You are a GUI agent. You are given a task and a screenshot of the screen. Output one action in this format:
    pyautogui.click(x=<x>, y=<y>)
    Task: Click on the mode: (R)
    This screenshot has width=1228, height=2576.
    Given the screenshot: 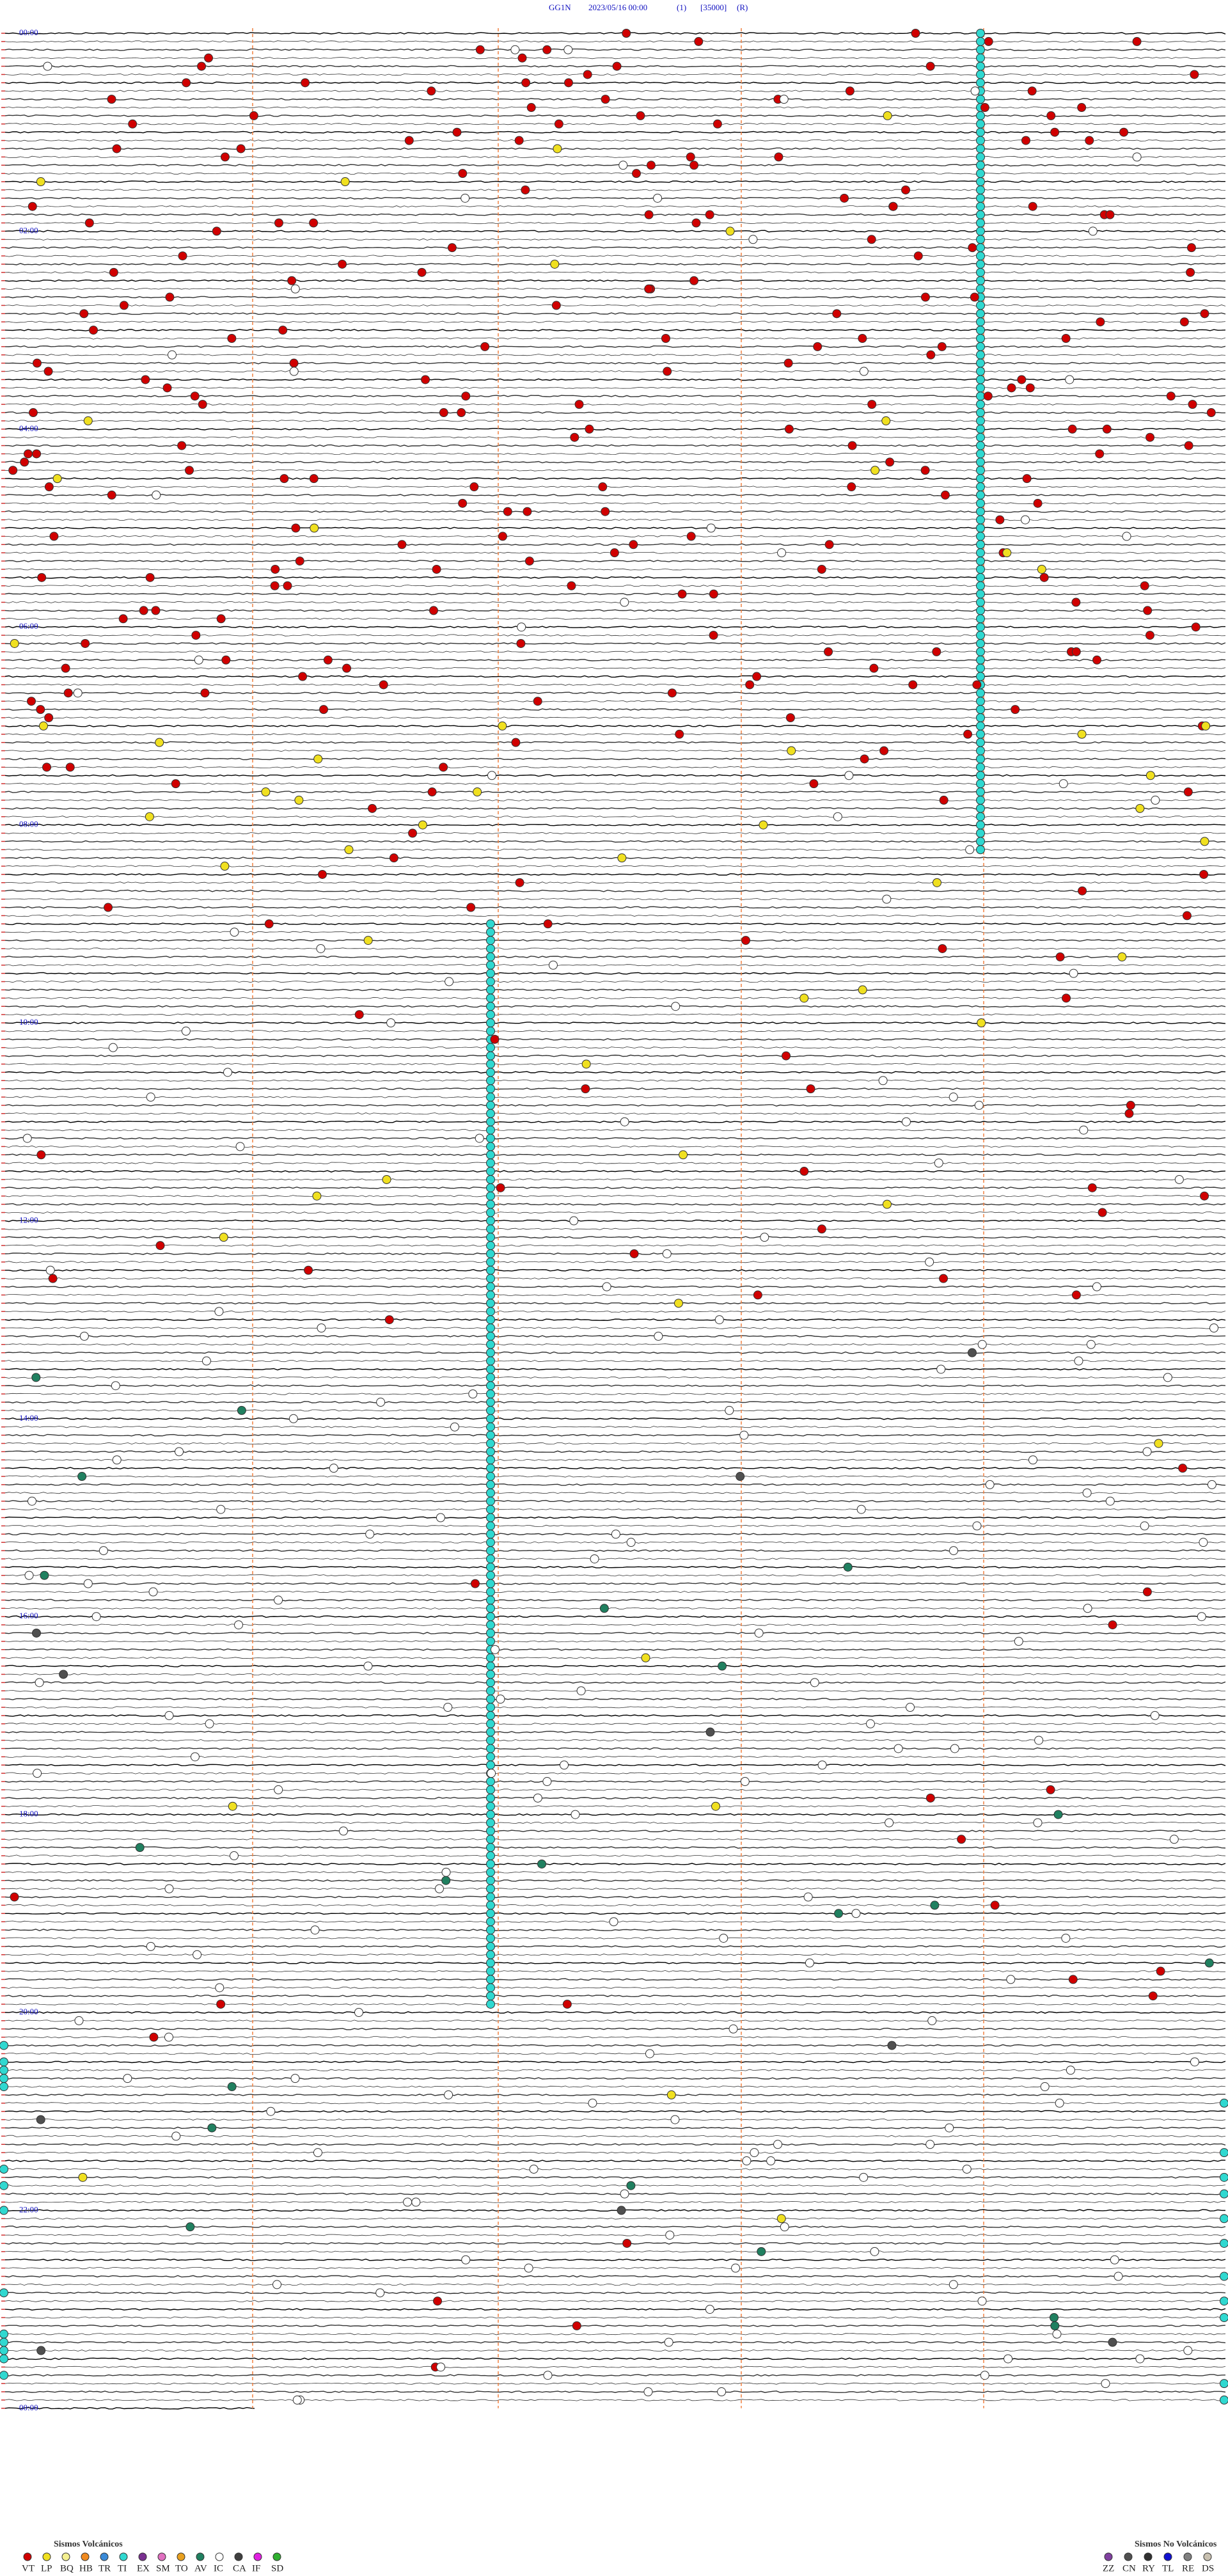 What is the action you would take?
    pyautogui.click(x=742, y=7)
    